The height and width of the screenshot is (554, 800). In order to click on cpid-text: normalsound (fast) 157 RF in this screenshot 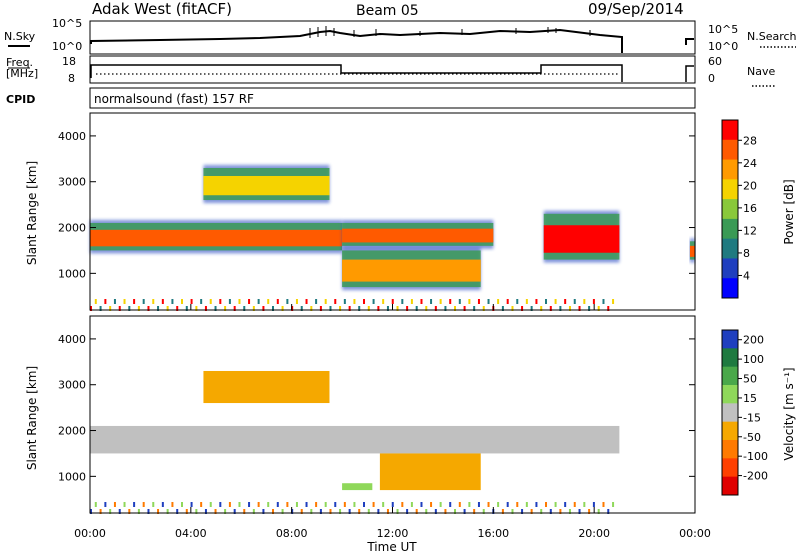, I will do `click(174, 99)`.